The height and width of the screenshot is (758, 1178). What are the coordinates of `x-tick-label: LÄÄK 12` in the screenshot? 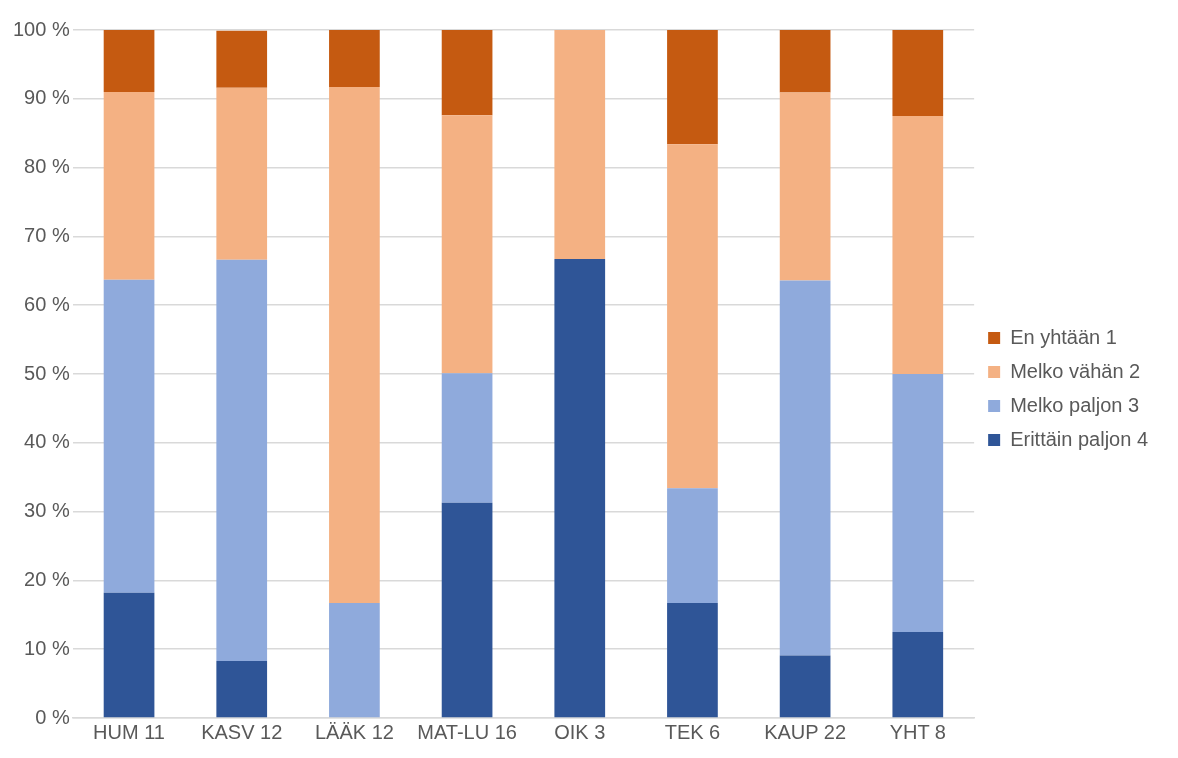 It's located at (354, 731).